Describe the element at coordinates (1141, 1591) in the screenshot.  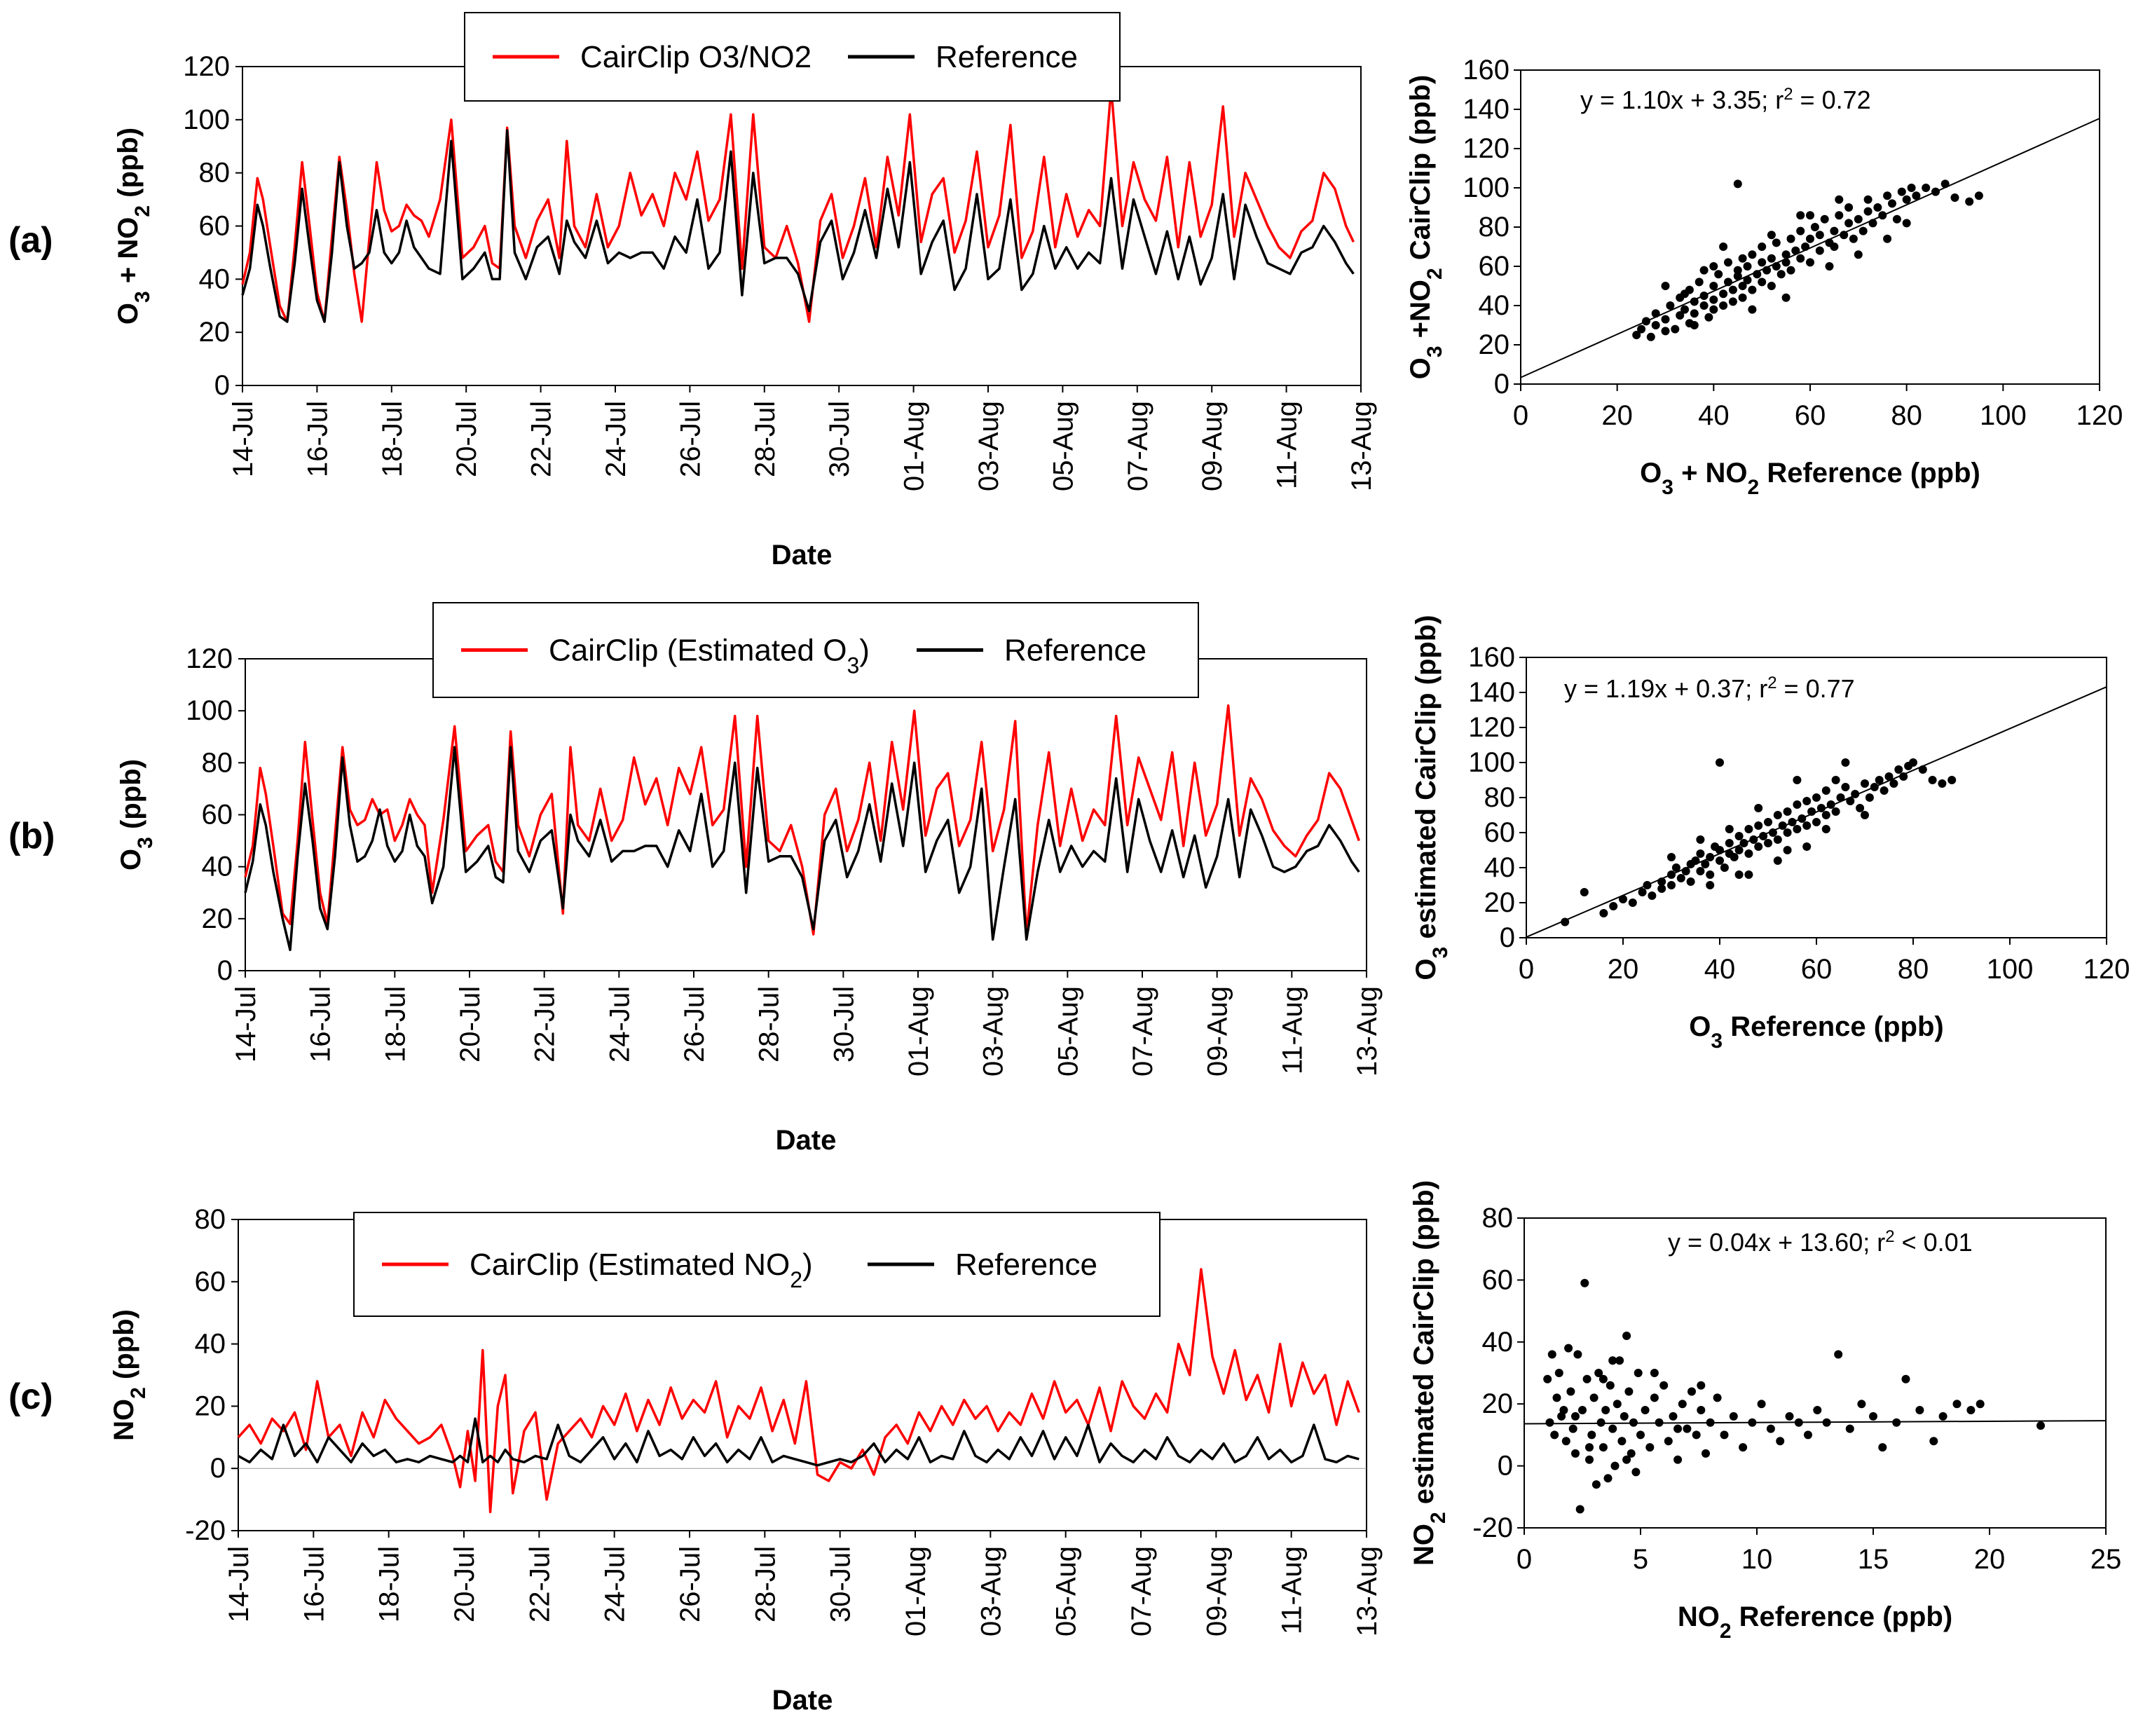
I see `x-tick-label: 07-Aug` at that location.